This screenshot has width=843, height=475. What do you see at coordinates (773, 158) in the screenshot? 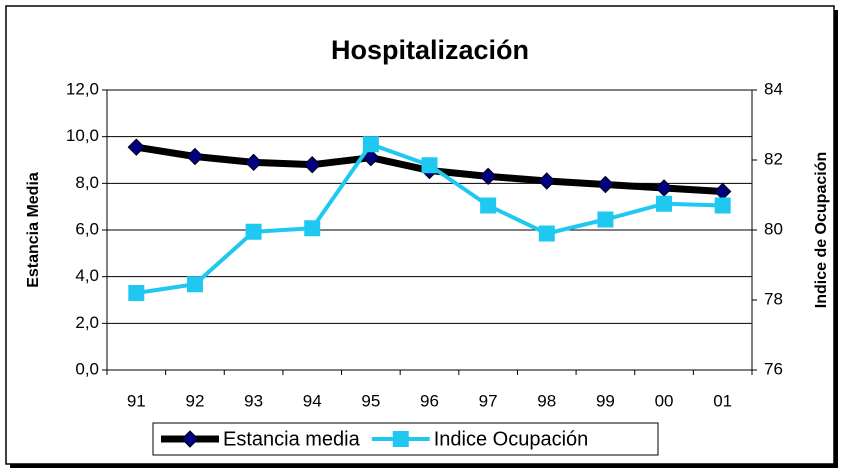
I see `y2-tick-label: 82` at bounding box center [773, 158].